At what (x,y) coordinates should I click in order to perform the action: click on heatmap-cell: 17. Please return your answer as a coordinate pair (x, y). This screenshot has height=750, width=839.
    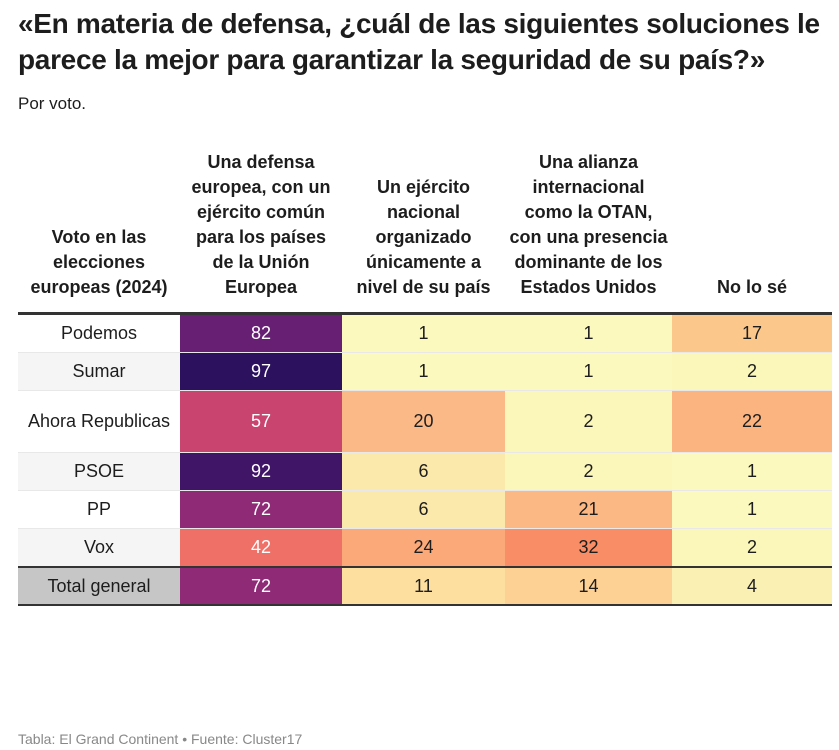
    Looking at the image, I should click on (752, 333).